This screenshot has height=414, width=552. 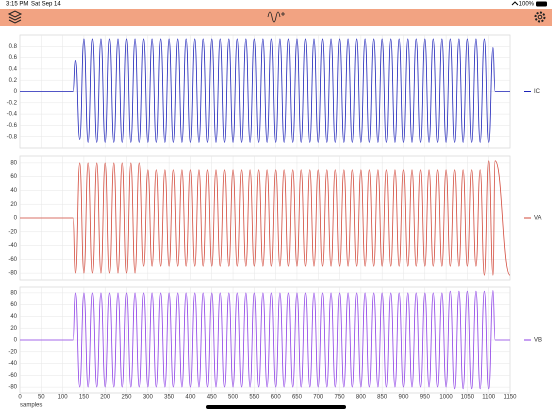 I want to click on x-tick-label: 300, so click(x=148, y=398).